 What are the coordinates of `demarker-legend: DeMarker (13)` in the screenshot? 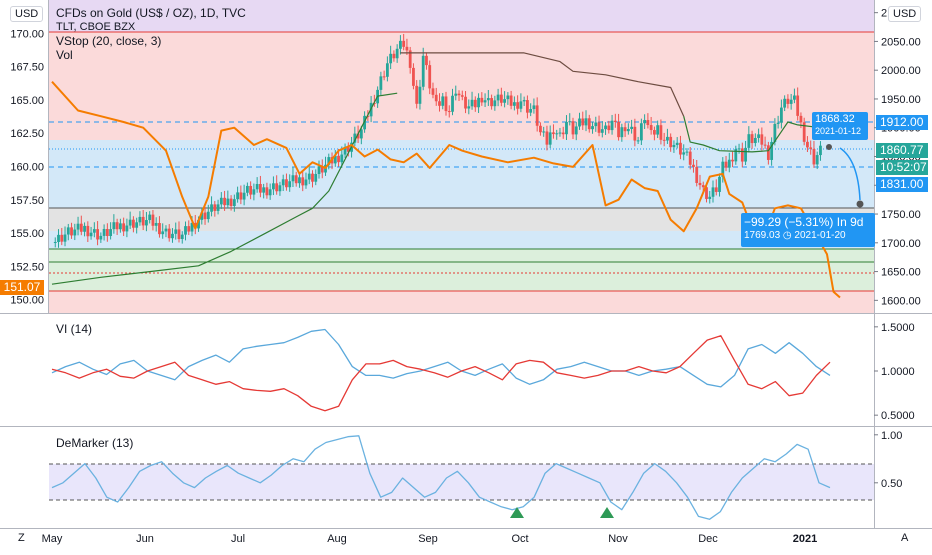 It's located at (95, 443).